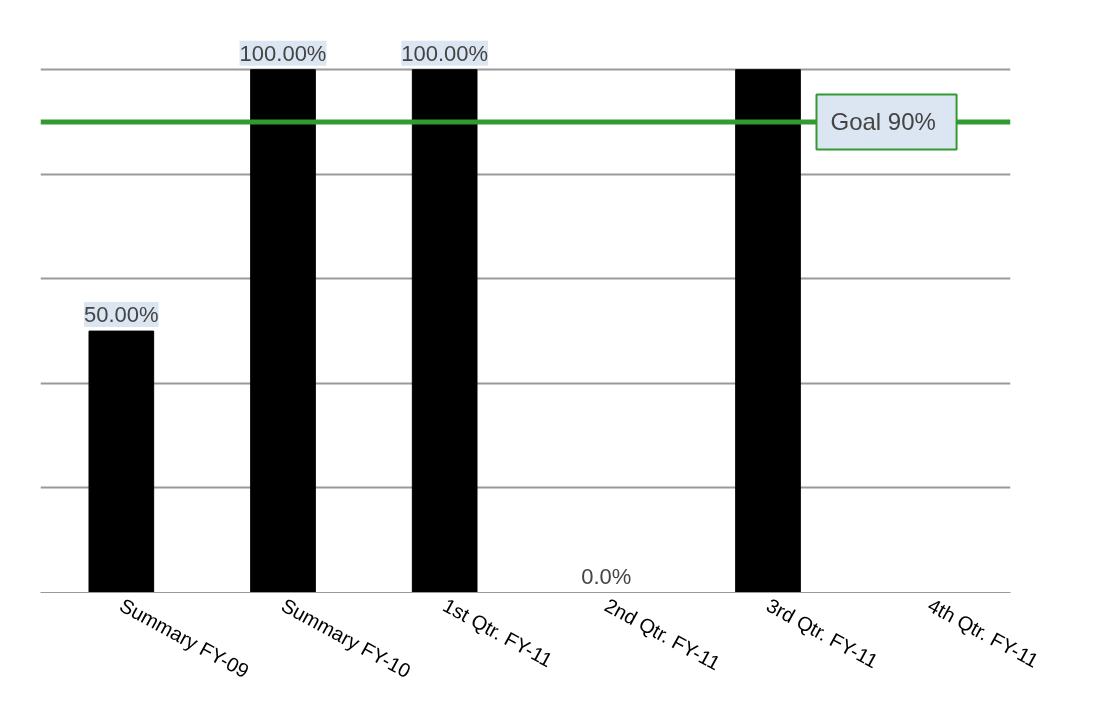  What do you see at coordinates (606, 576) in the screenshot?
I see `data-label: 0.0%` at bounding box center [606, 576].